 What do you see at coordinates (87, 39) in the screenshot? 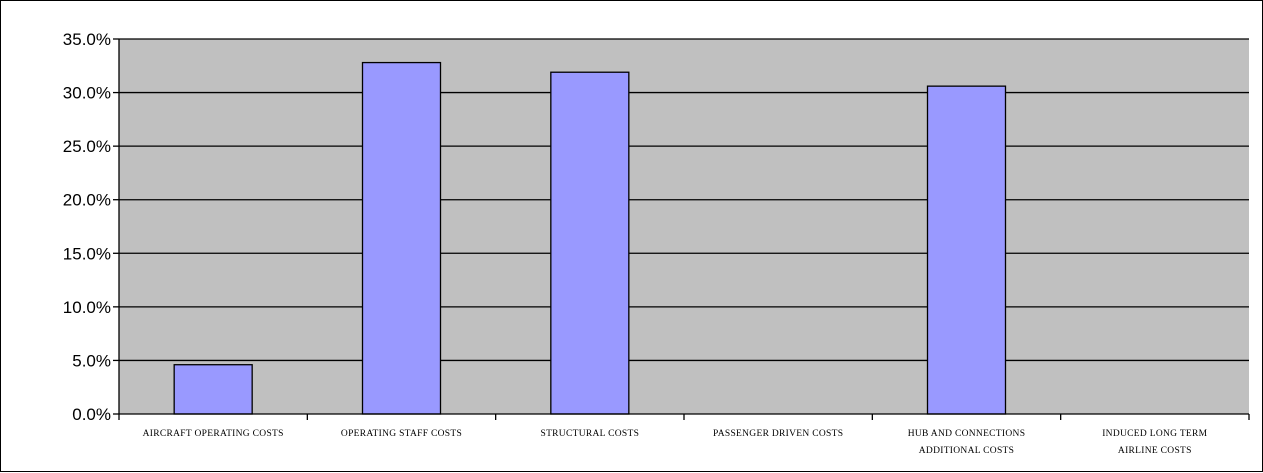
I see `y-tick-label: 35.0%` at bounding box center [87, 39].